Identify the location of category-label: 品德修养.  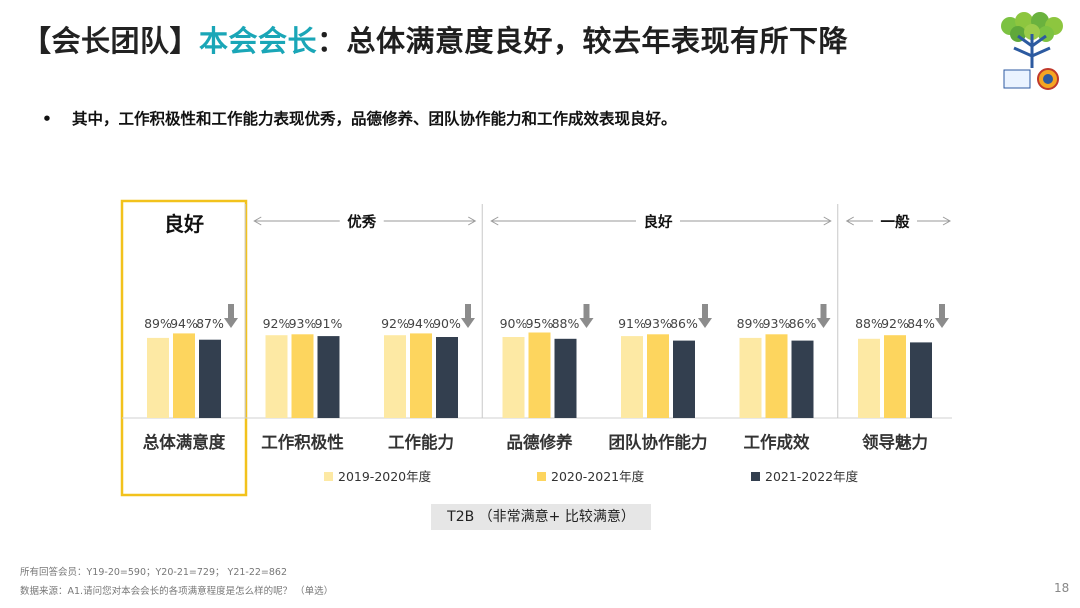
(540, 442).